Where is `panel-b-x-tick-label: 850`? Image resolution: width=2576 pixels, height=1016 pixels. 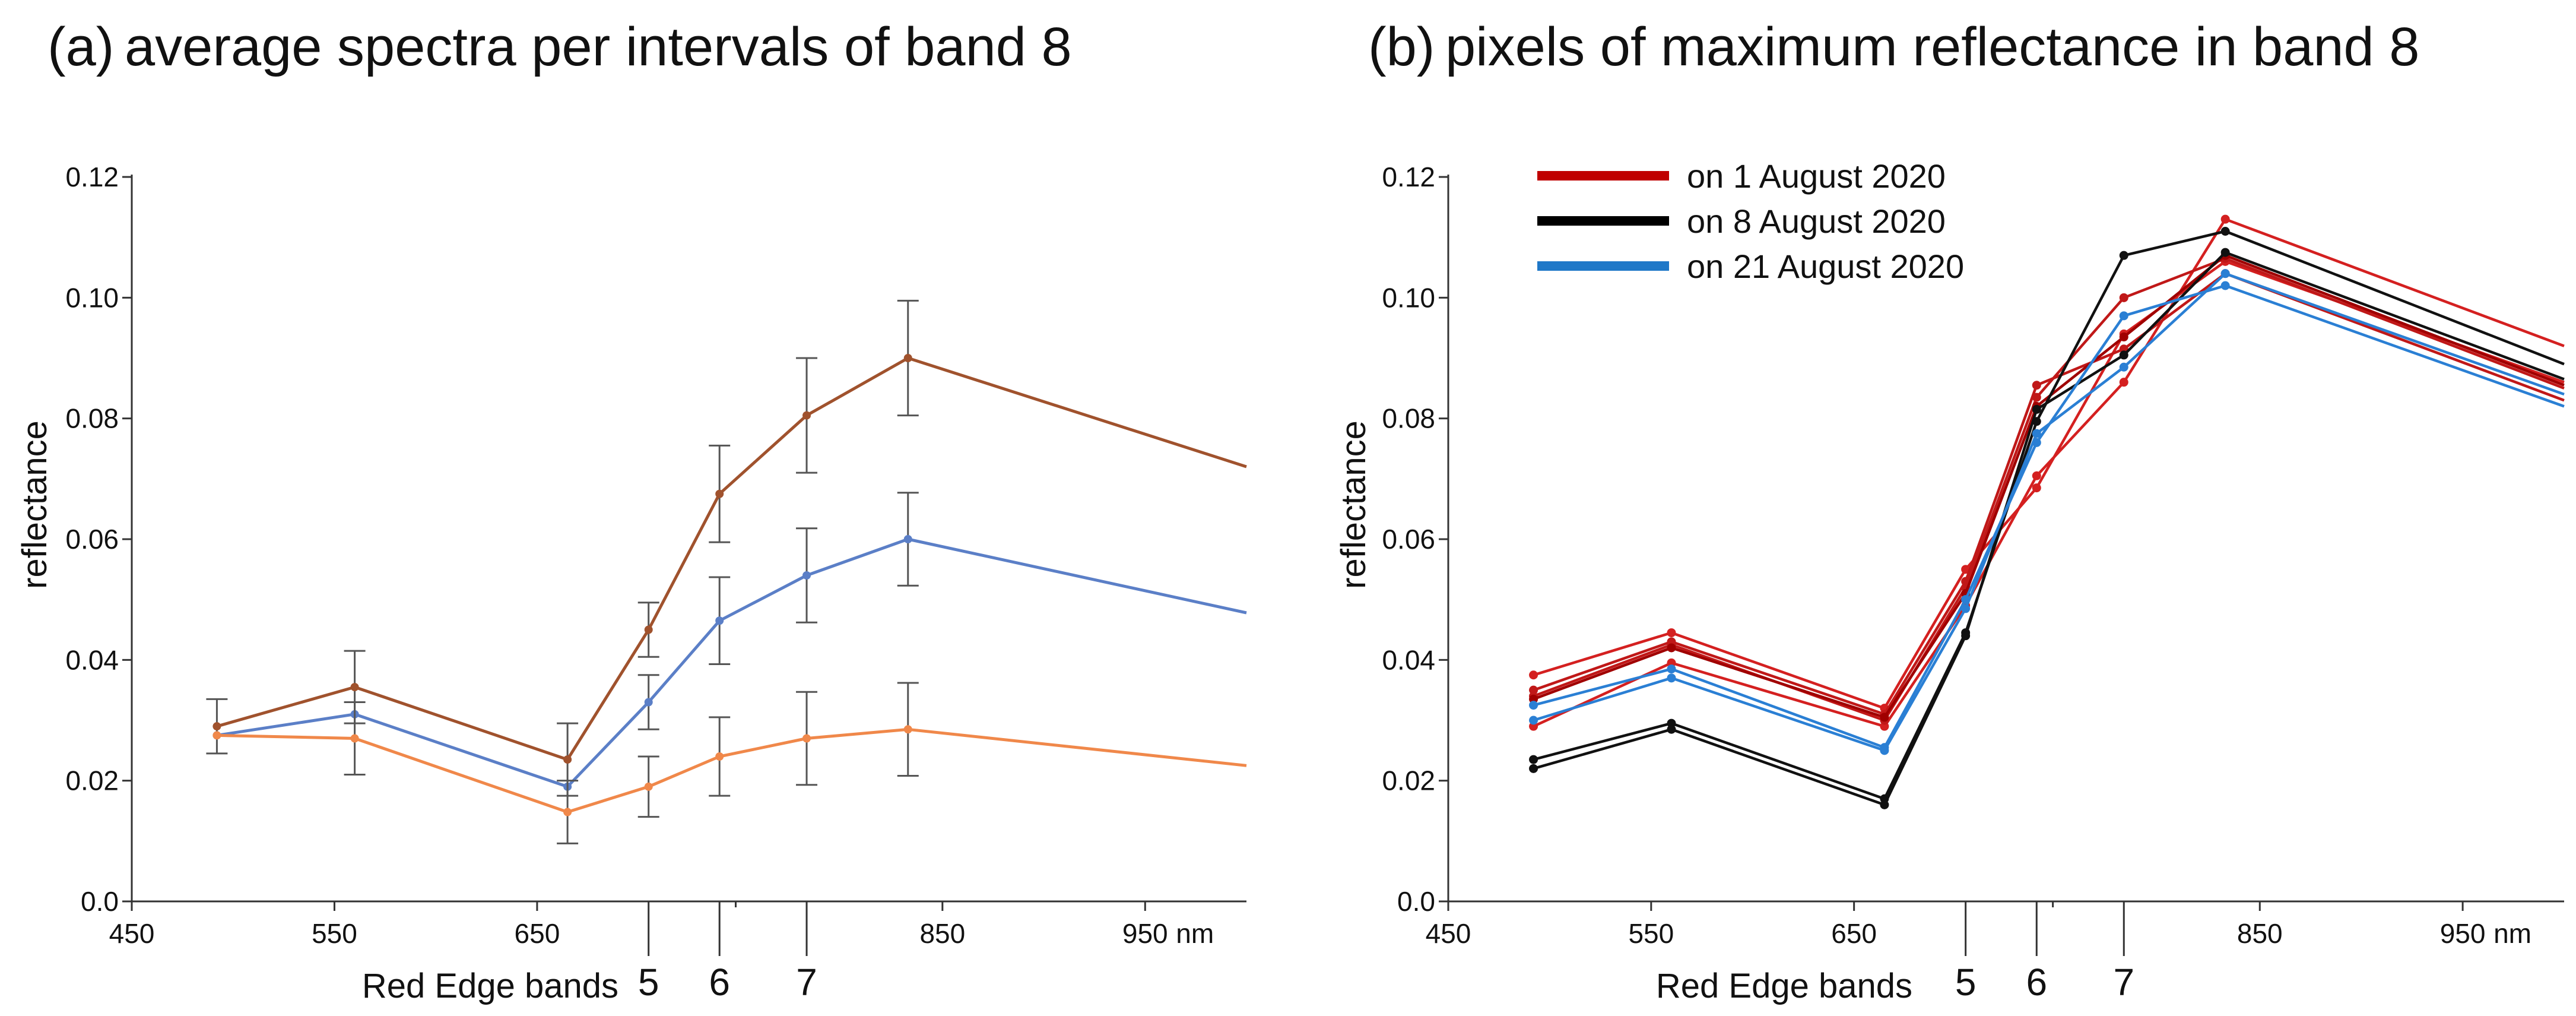 panel-b-x-tick-label: 850 is located at coordinates (2260, 933).